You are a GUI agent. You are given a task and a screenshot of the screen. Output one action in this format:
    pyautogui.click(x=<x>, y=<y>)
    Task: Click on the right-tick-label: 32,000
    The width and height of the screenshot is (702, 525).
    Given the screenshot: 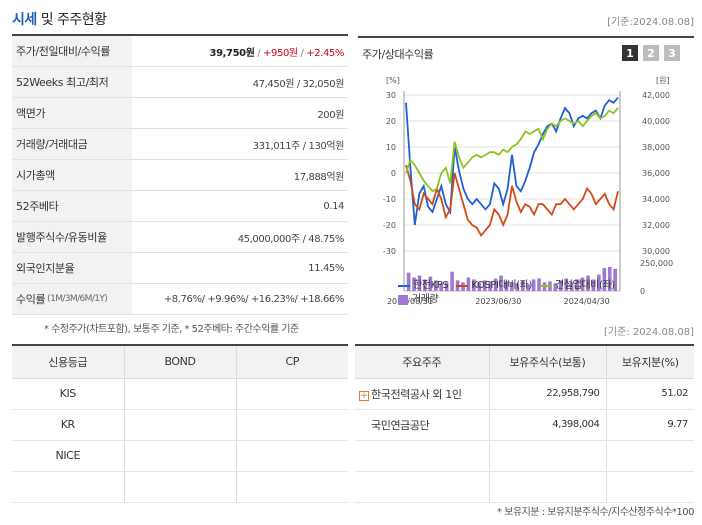 What is the action you would take?
    pyautogui.click(x=656, y=225)
    